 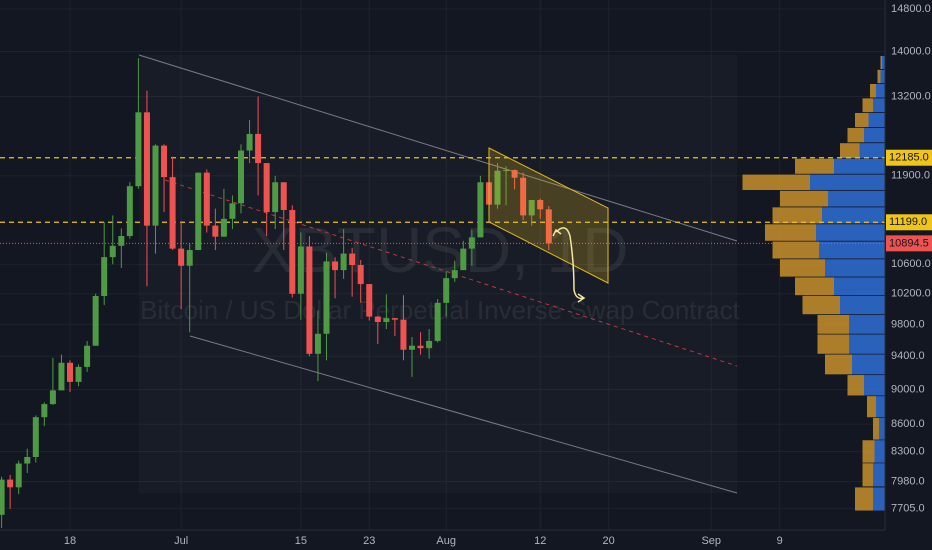 I want to click on y-tick-label: 7980.0, so click(x=908, y=481).